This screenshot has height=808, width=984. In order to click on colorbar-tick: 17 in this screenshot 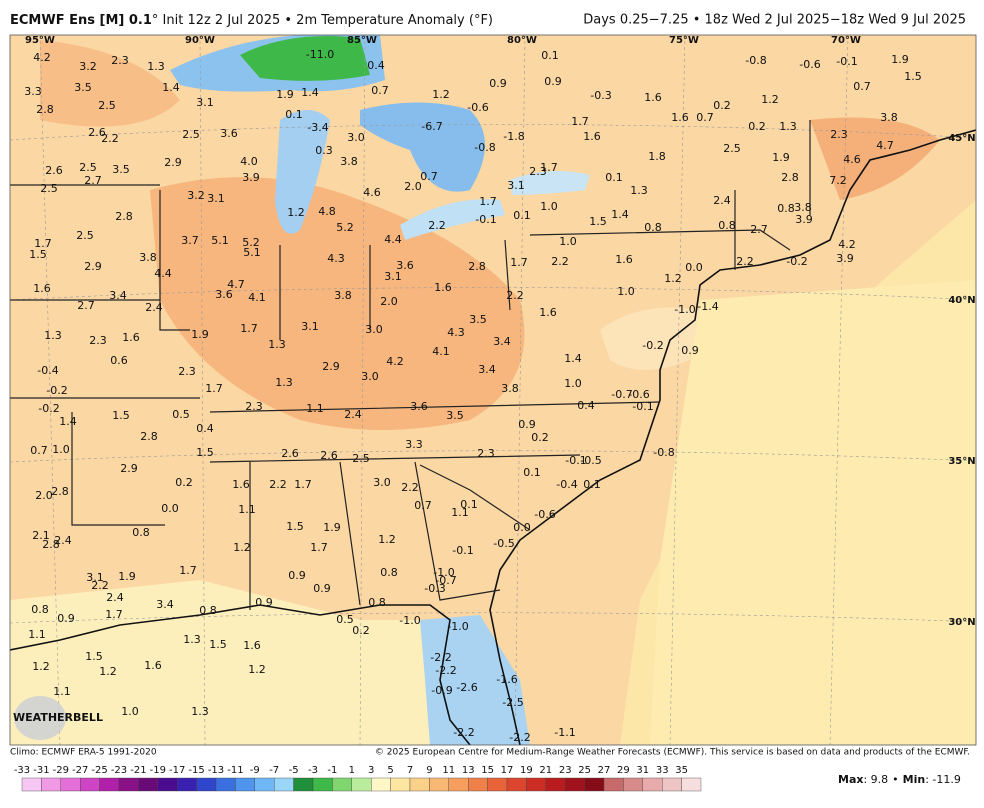, I will do `click(507, 770)`.